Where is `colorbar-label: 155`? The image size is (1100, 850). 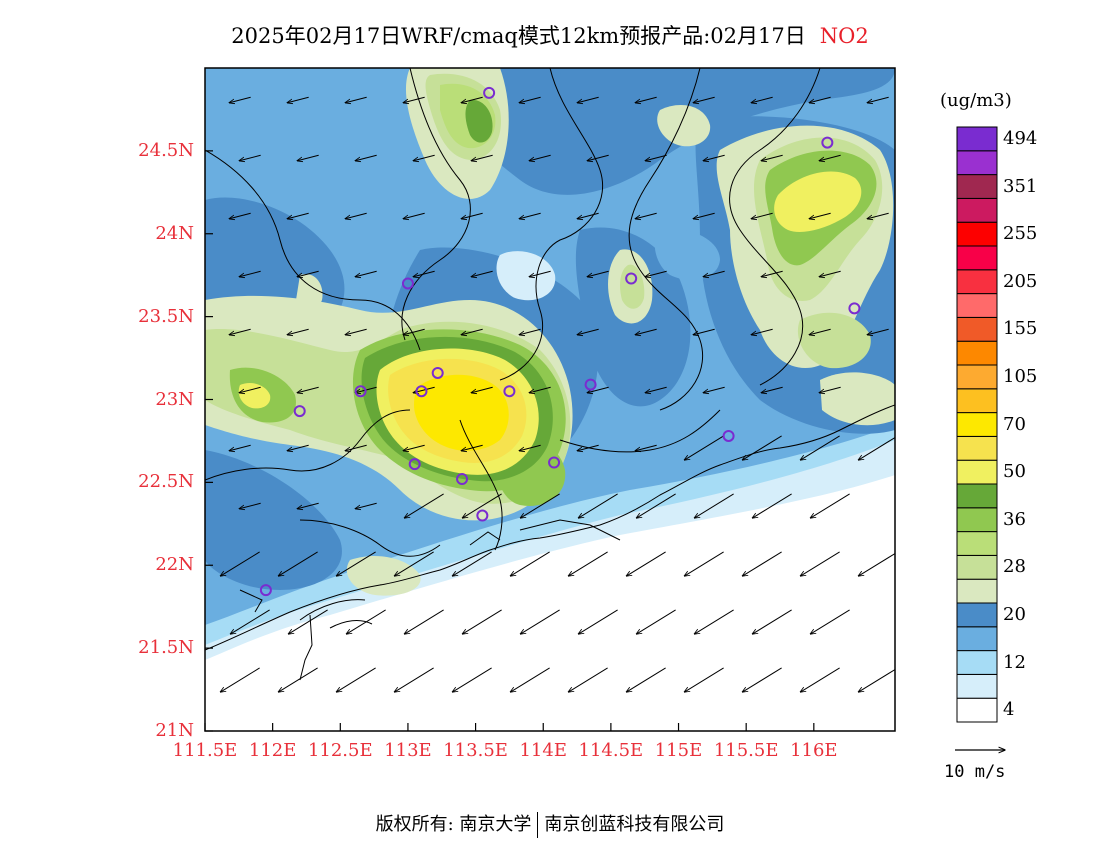 colorbar-label: 155 is located at coordinates (1020, 329).